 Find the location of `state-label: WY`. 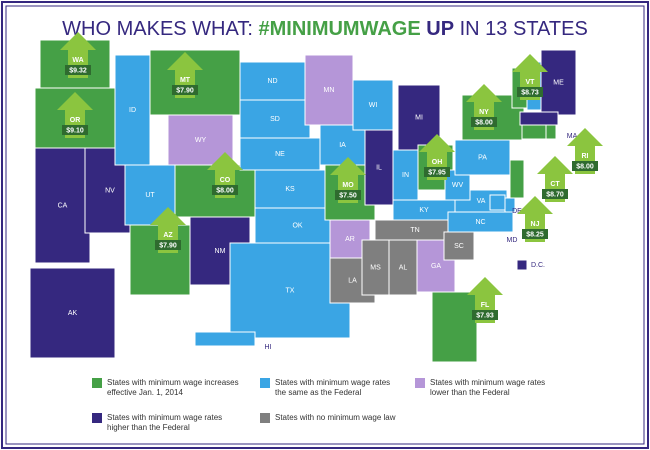

state-label: WY is located at coordinates (201, 140).